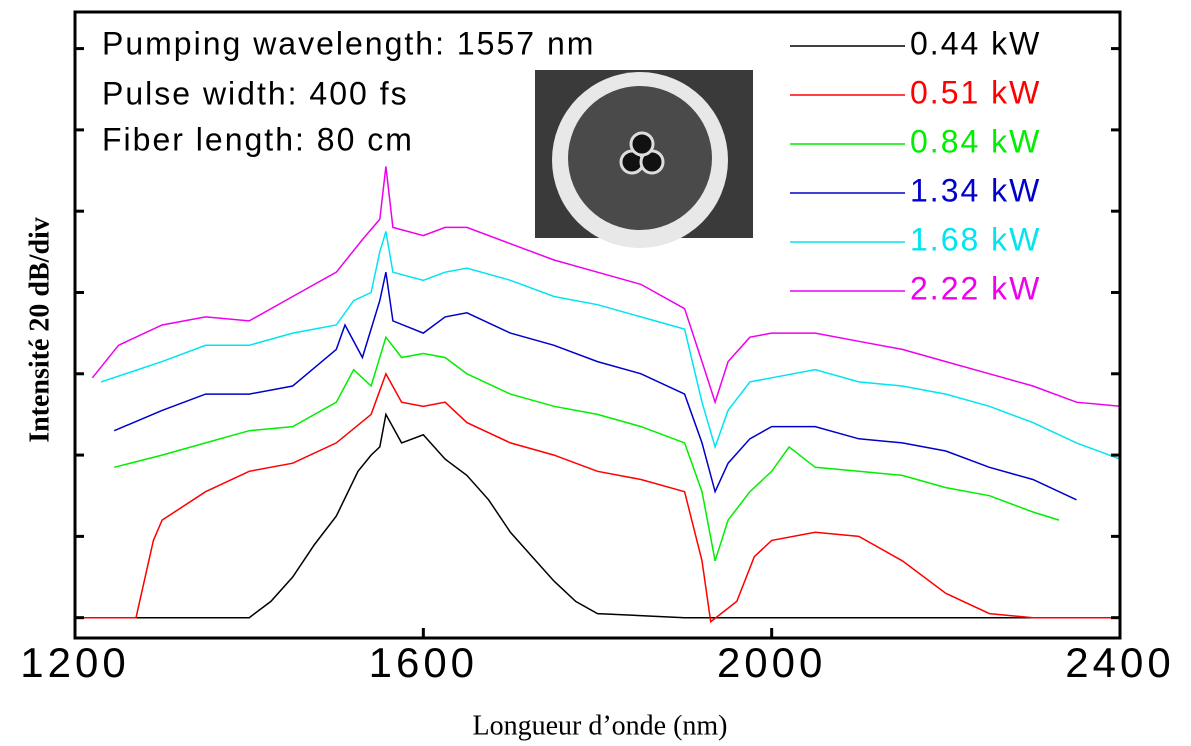  Describe the element at coordinates (975, 288) in the screenshot. I see `legend-label: 2.22 kW` at that location.